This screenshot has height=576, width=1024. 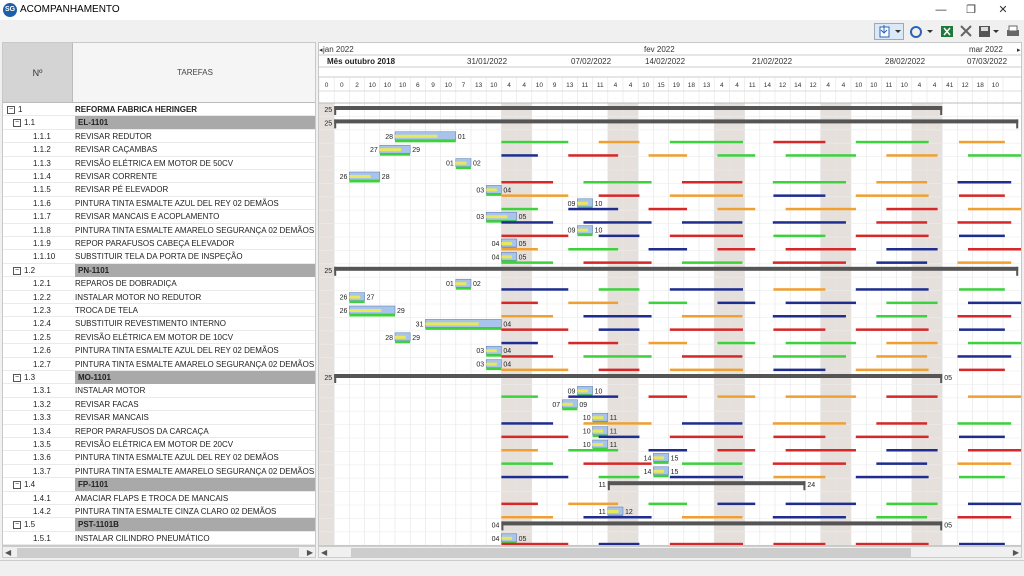 What do you see at coordinates (631, 552) in the screenshot?
I see `gantt-scroll-thumb` at bounding box center [631, 552].